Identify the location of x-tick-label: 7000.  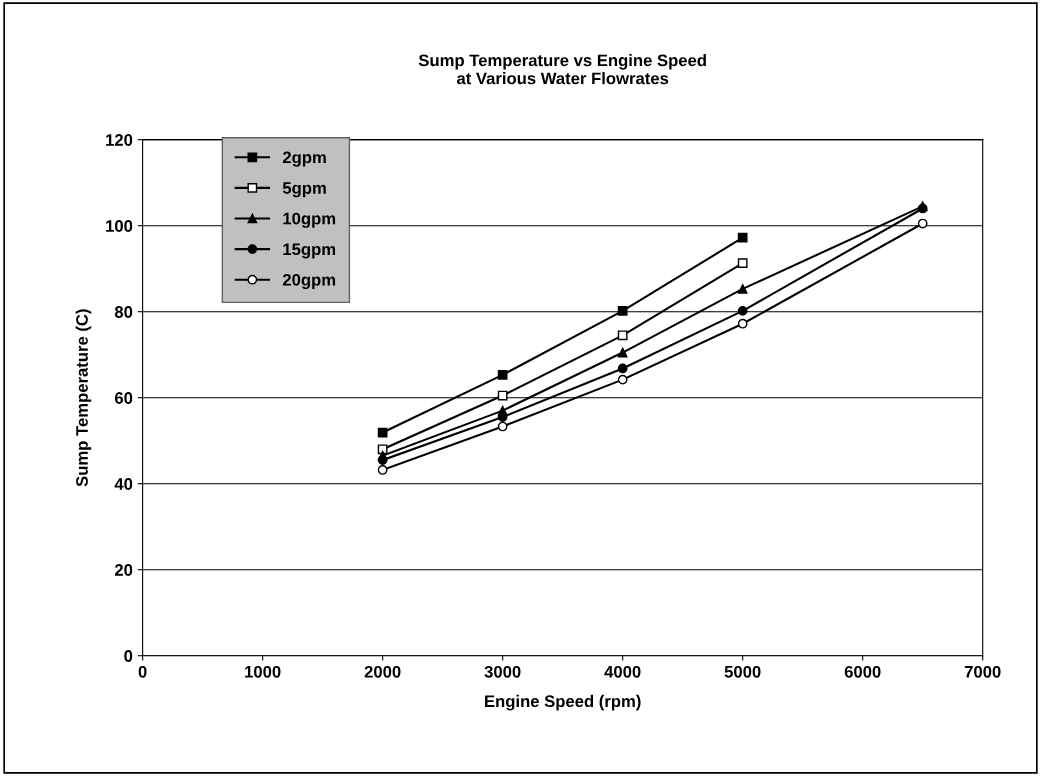
(982, 671).